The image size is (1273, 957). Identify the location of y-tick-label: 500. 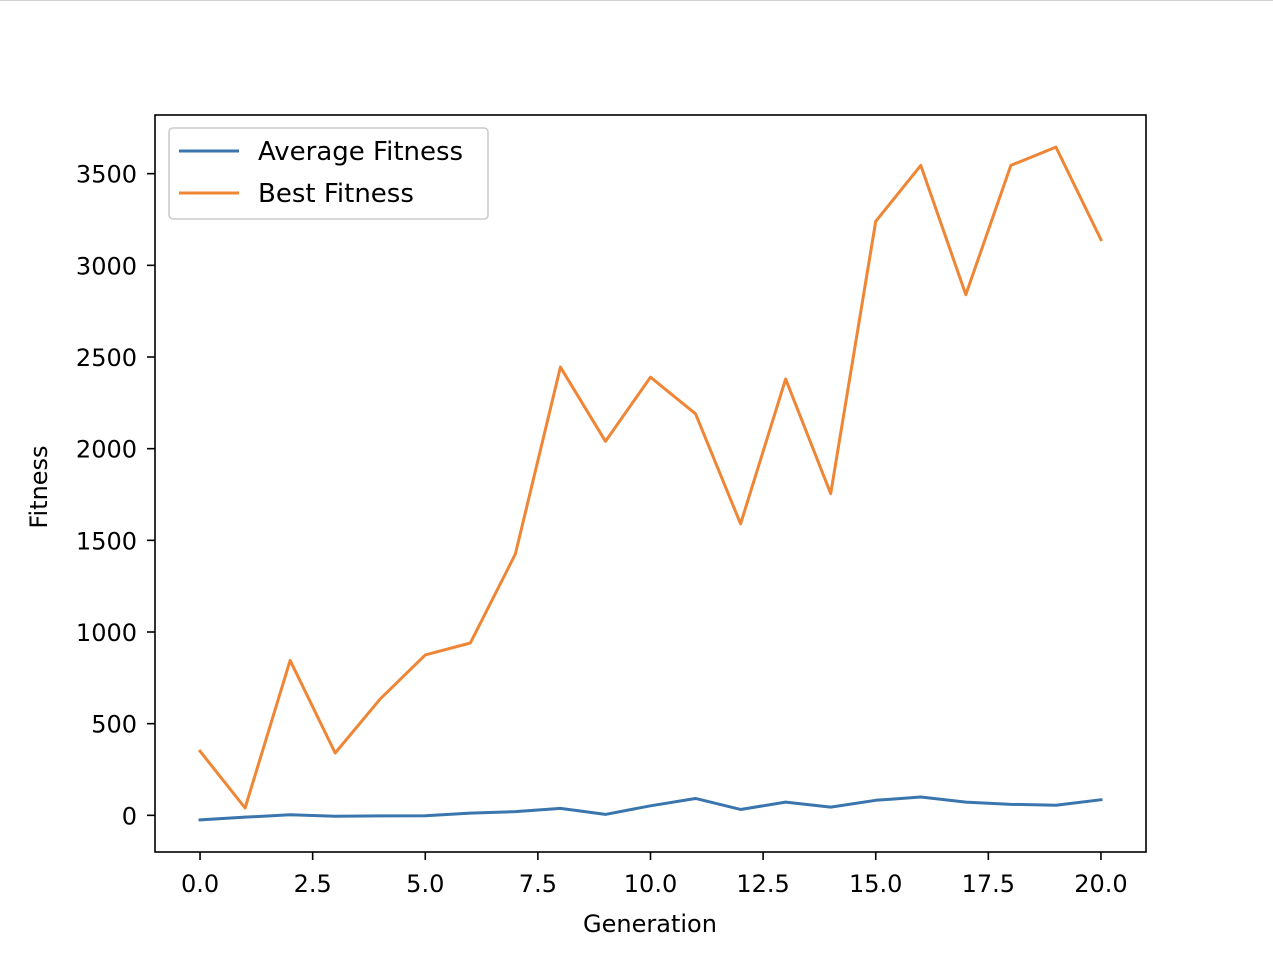
(114, 725).